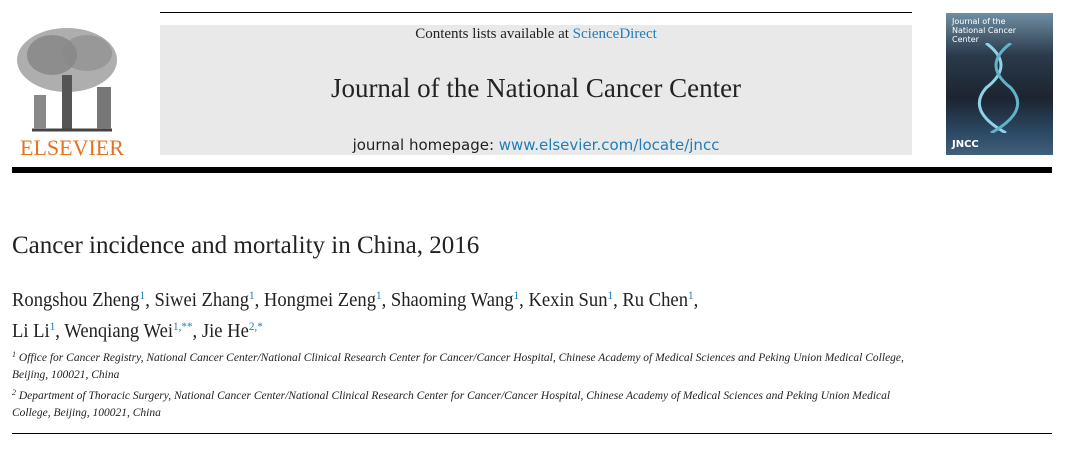  What do you see at coordinates (532, 170) in the screenshot?
I see `header-rule` at bounding box center [532, 170].